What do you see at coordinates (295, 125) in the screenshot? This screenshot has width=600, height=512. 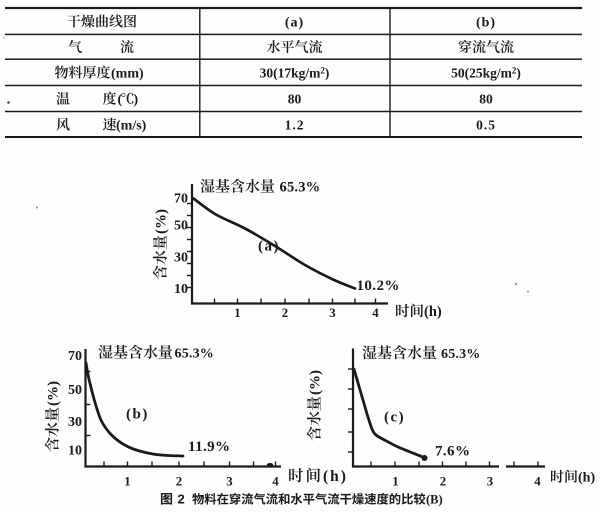 I see `svg-text: 1.2` at bounding box center [295, 125].